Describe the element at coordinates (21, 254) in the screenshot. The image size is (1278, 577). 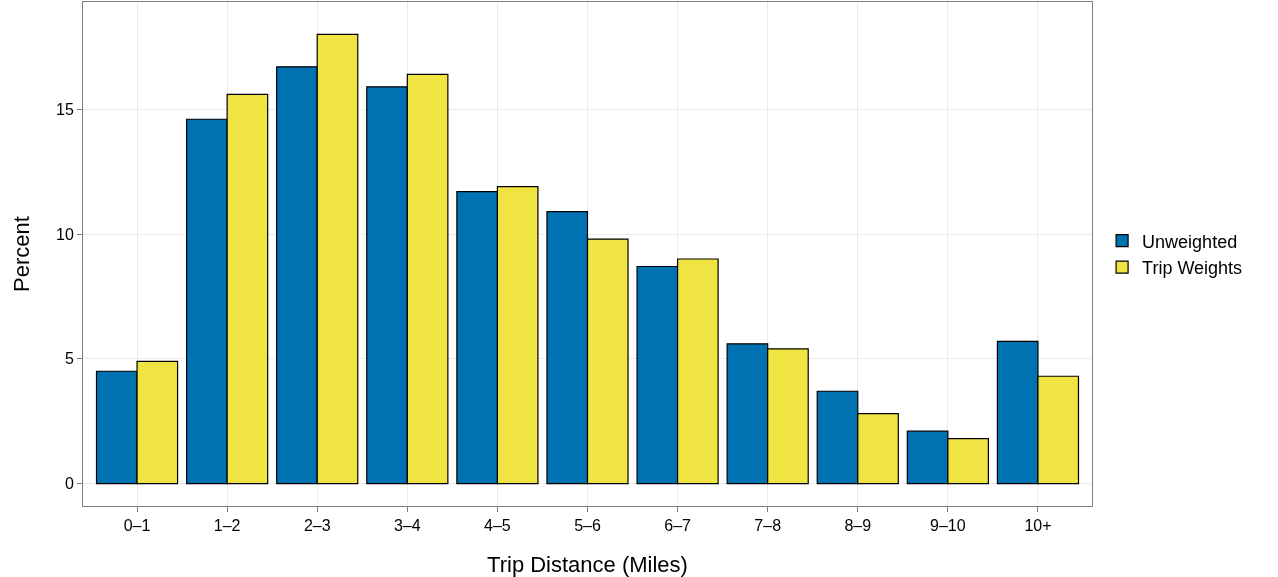
I see `y-axis-title: Percent` at that location.